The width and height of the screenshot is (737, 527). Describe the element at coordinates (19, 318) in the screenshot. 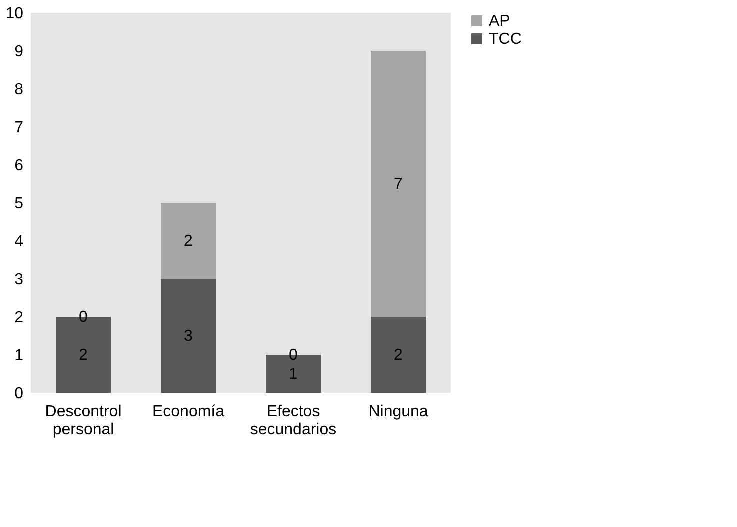

I see `y-tick-label: 2` at that location.